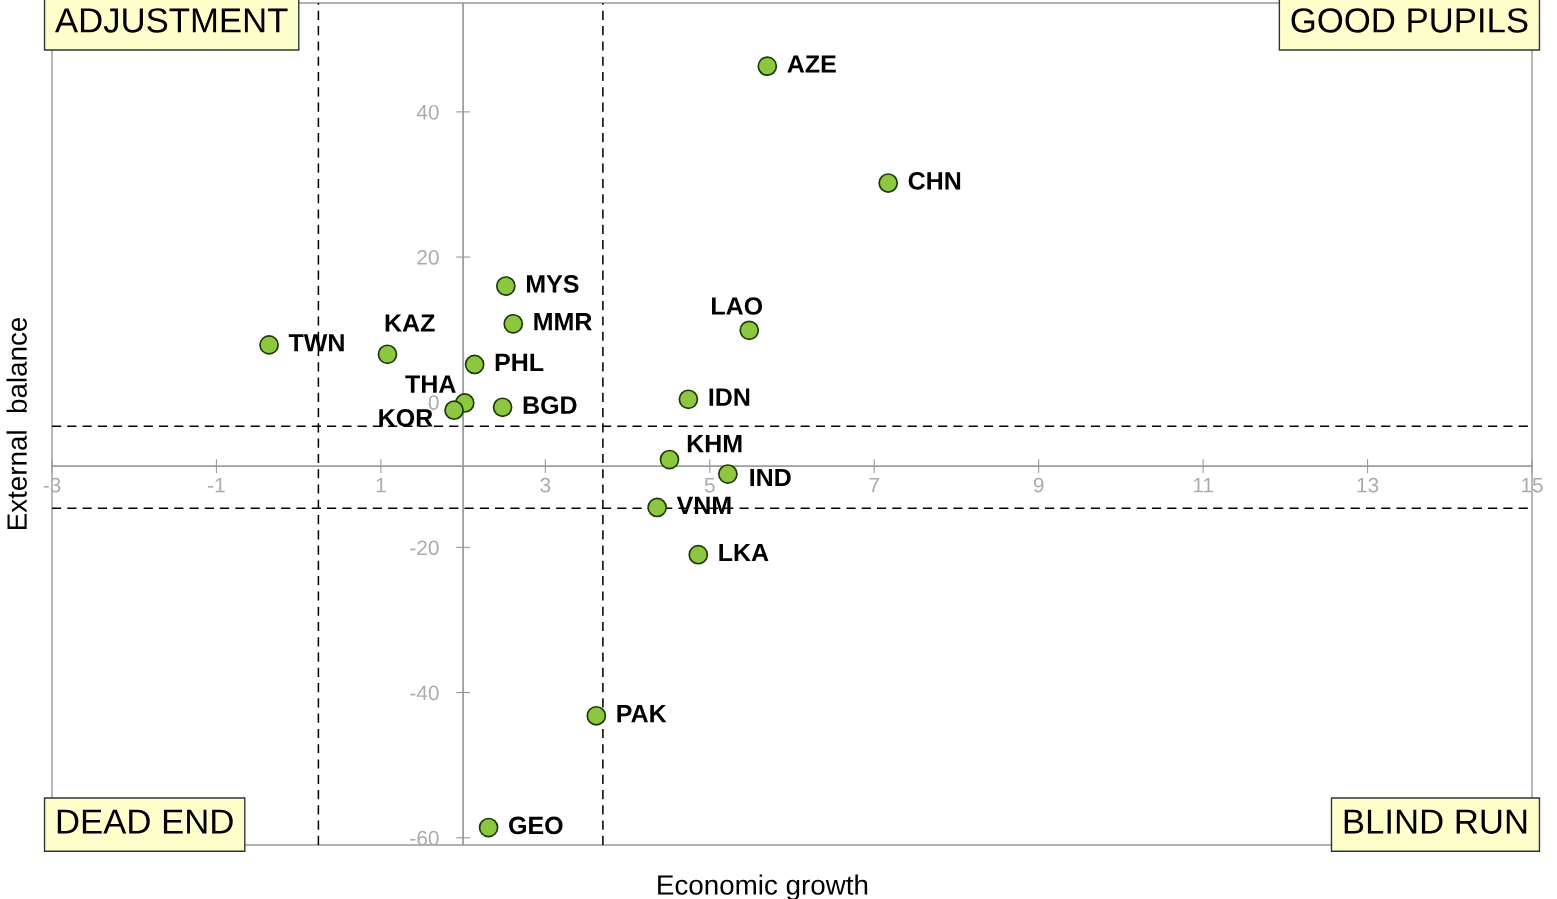  What do you see at coordinates (424, 693) in the screenshot?
I see `y-tick-label: -40` at bounding box center [424, 693].